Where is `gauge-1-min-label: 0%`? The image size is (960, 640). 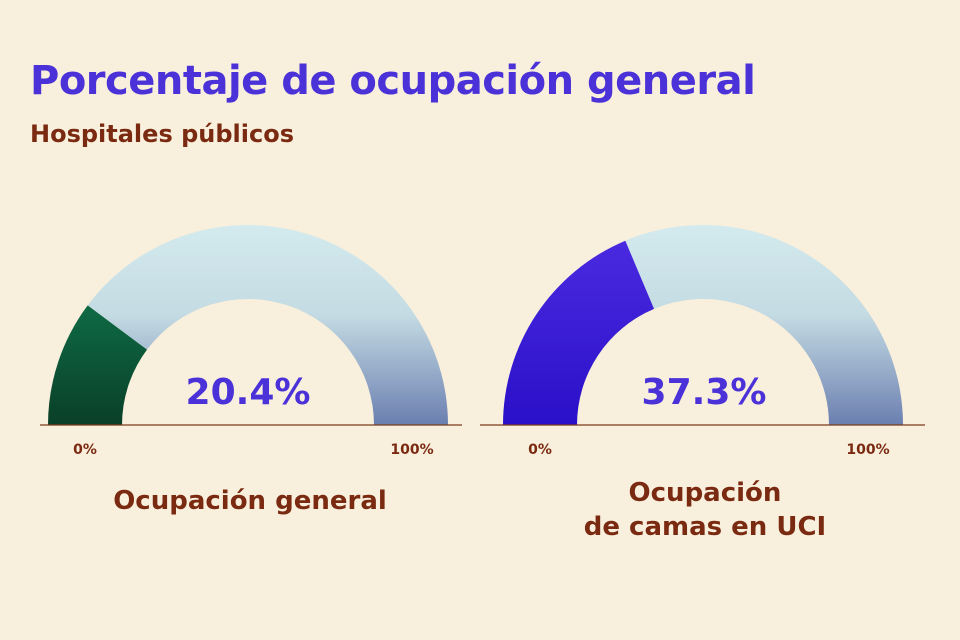 gauge-1-min-label: 0% is located at coordinates (85, 450).